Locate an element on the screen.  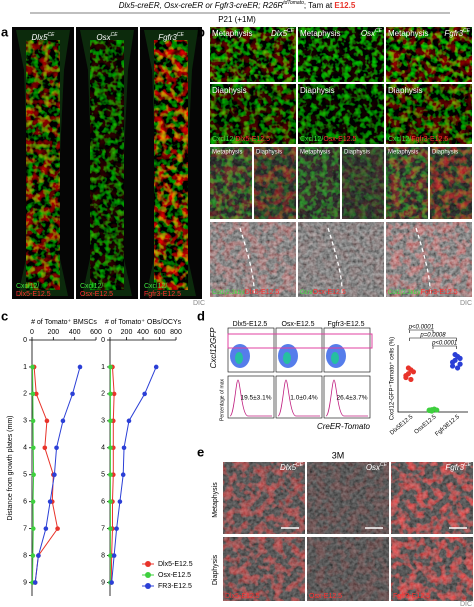
panel-letter: c is located at coordinates (4, 315).